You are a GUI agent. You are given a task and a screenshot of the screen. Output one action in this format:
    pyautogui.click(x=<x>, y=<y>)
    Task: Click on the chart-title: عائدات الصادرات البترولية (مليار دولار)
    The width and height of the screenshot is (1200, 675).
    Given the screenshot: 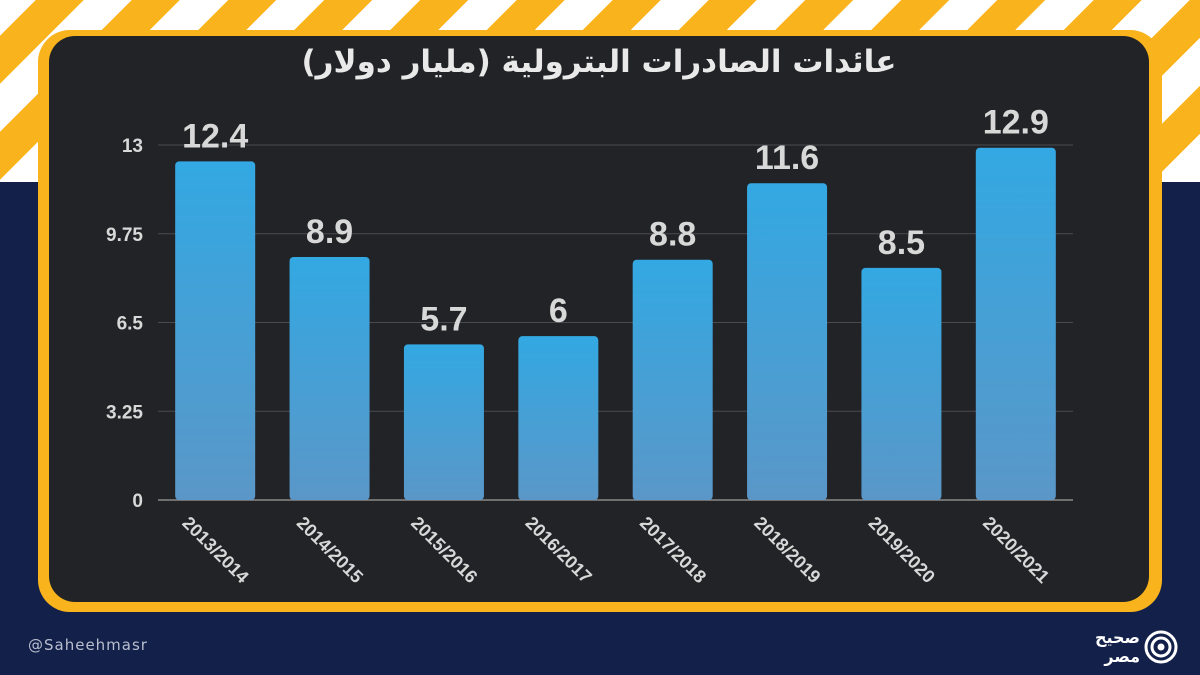 What is the action you would take?
    pyautogui.click(x=599, y=62)
    